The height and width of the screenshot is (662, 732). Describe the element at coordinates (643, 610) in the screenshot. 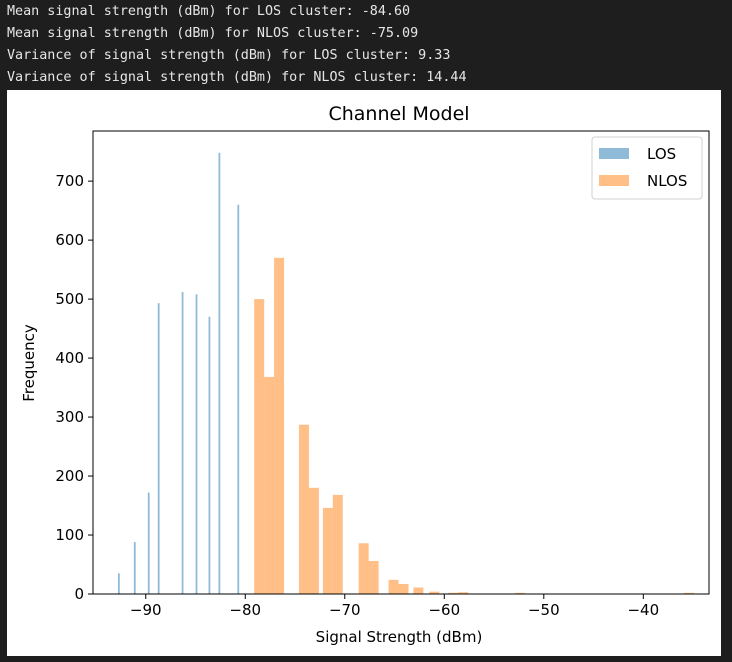

I see `x-tick-label: −40` at that location.